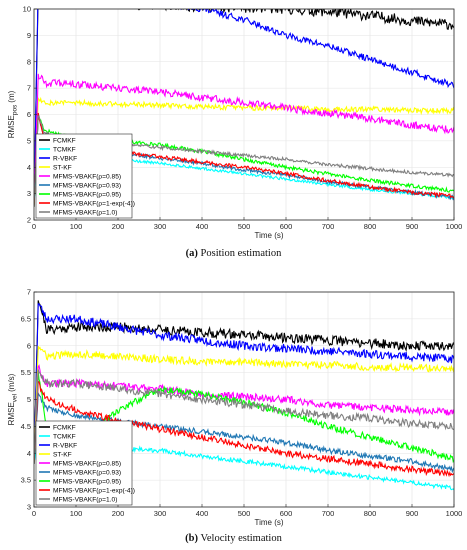  Describe the element at coordinates (26, 480) in the screenshot. I see `y-tick-label: 3.5` at that location.